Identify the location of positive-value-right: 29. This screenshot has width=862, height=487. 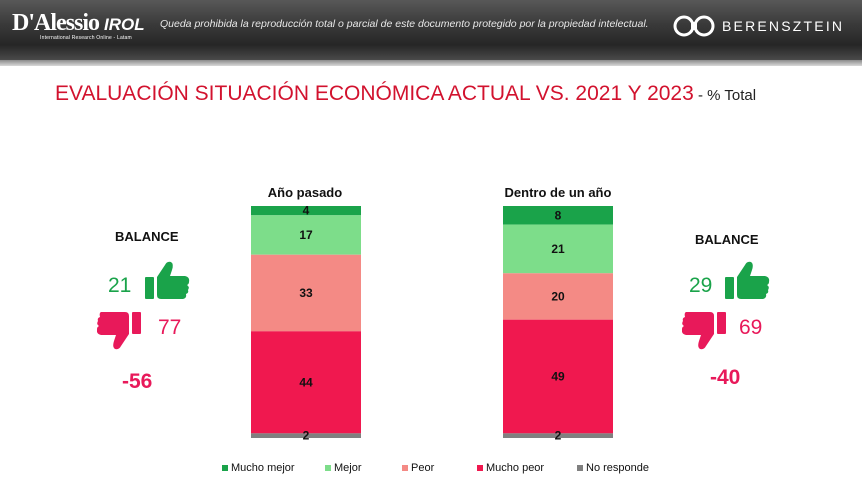
(701, 285).